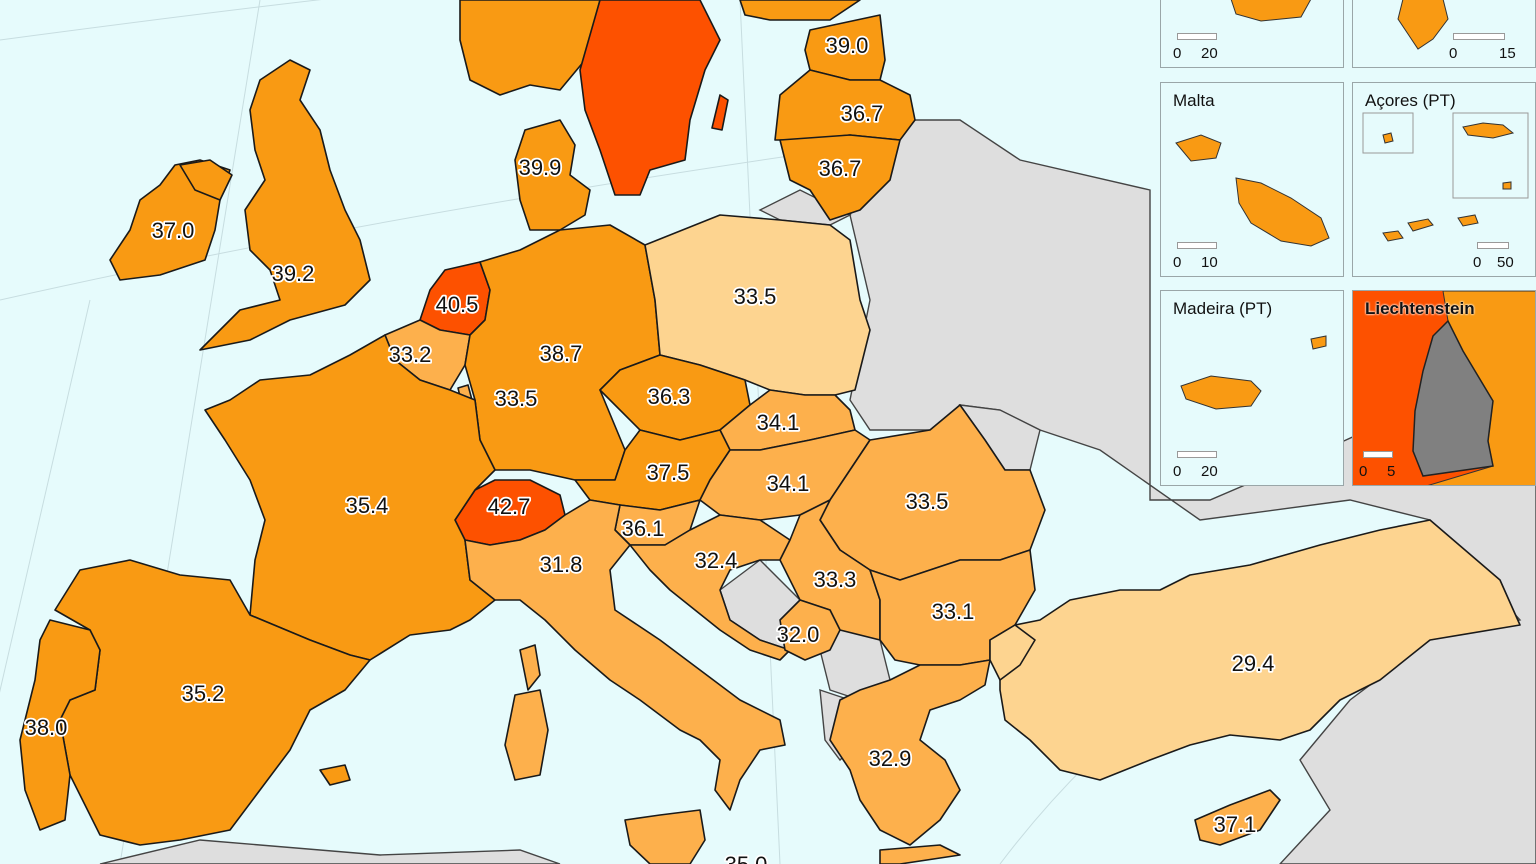 The image size is (1536, 864). Describe the element at coordinates (561, 564) in the screenshot. I see `value-label-italy: 31.8` at that location.